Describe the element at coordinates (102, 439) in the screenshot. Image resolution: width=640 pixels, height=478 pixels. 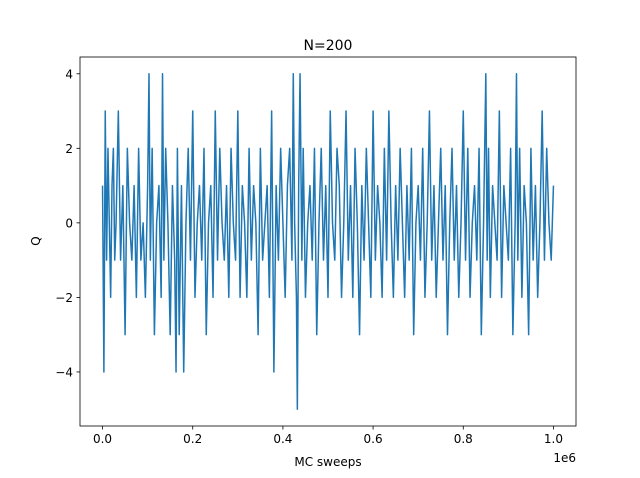
I see `x-tick-label: 0.0` at that location.